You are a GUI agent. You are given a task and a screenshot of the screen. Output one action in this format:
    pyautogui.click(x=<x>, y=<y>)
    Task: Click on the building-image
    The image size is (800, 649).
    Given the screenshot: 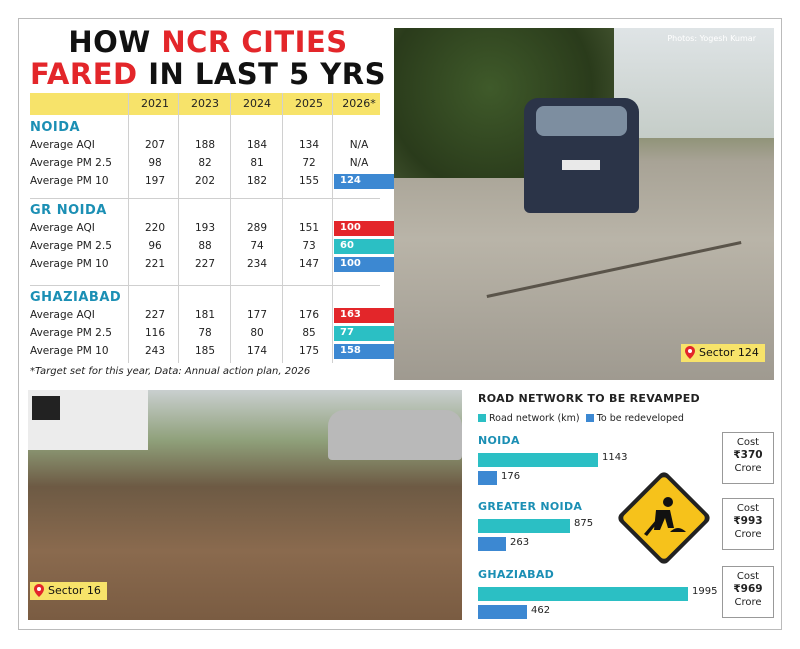 What is the action you would take?
    pyautogui.click(x=88, y=420)
    